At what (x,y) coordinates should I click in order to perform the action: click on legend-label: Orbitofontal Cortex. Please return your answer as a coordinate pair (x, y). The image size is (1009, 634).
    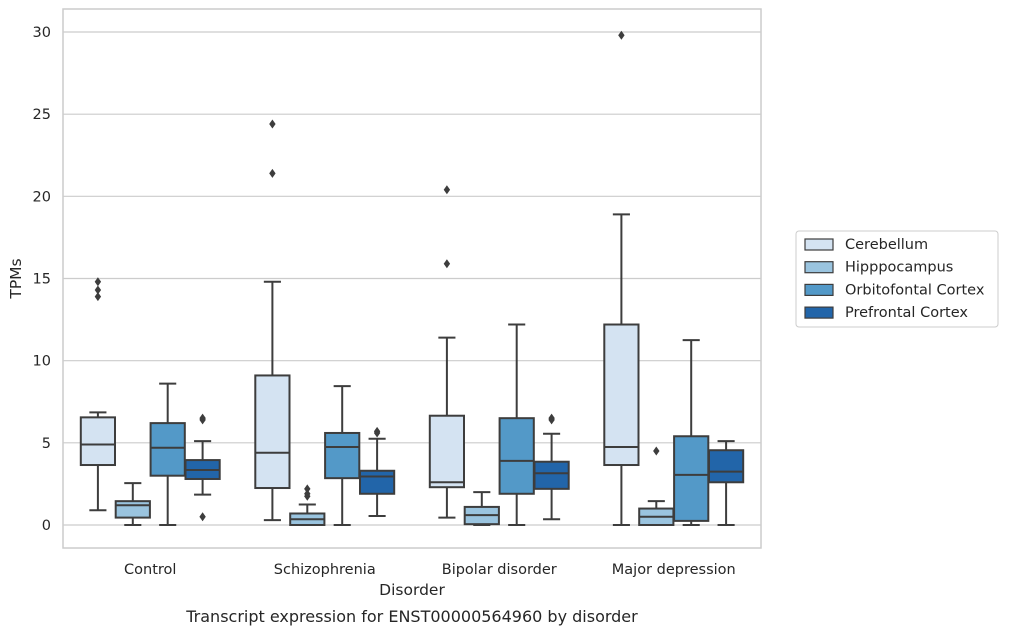
    Looking at the image, I should click on (915, 290).